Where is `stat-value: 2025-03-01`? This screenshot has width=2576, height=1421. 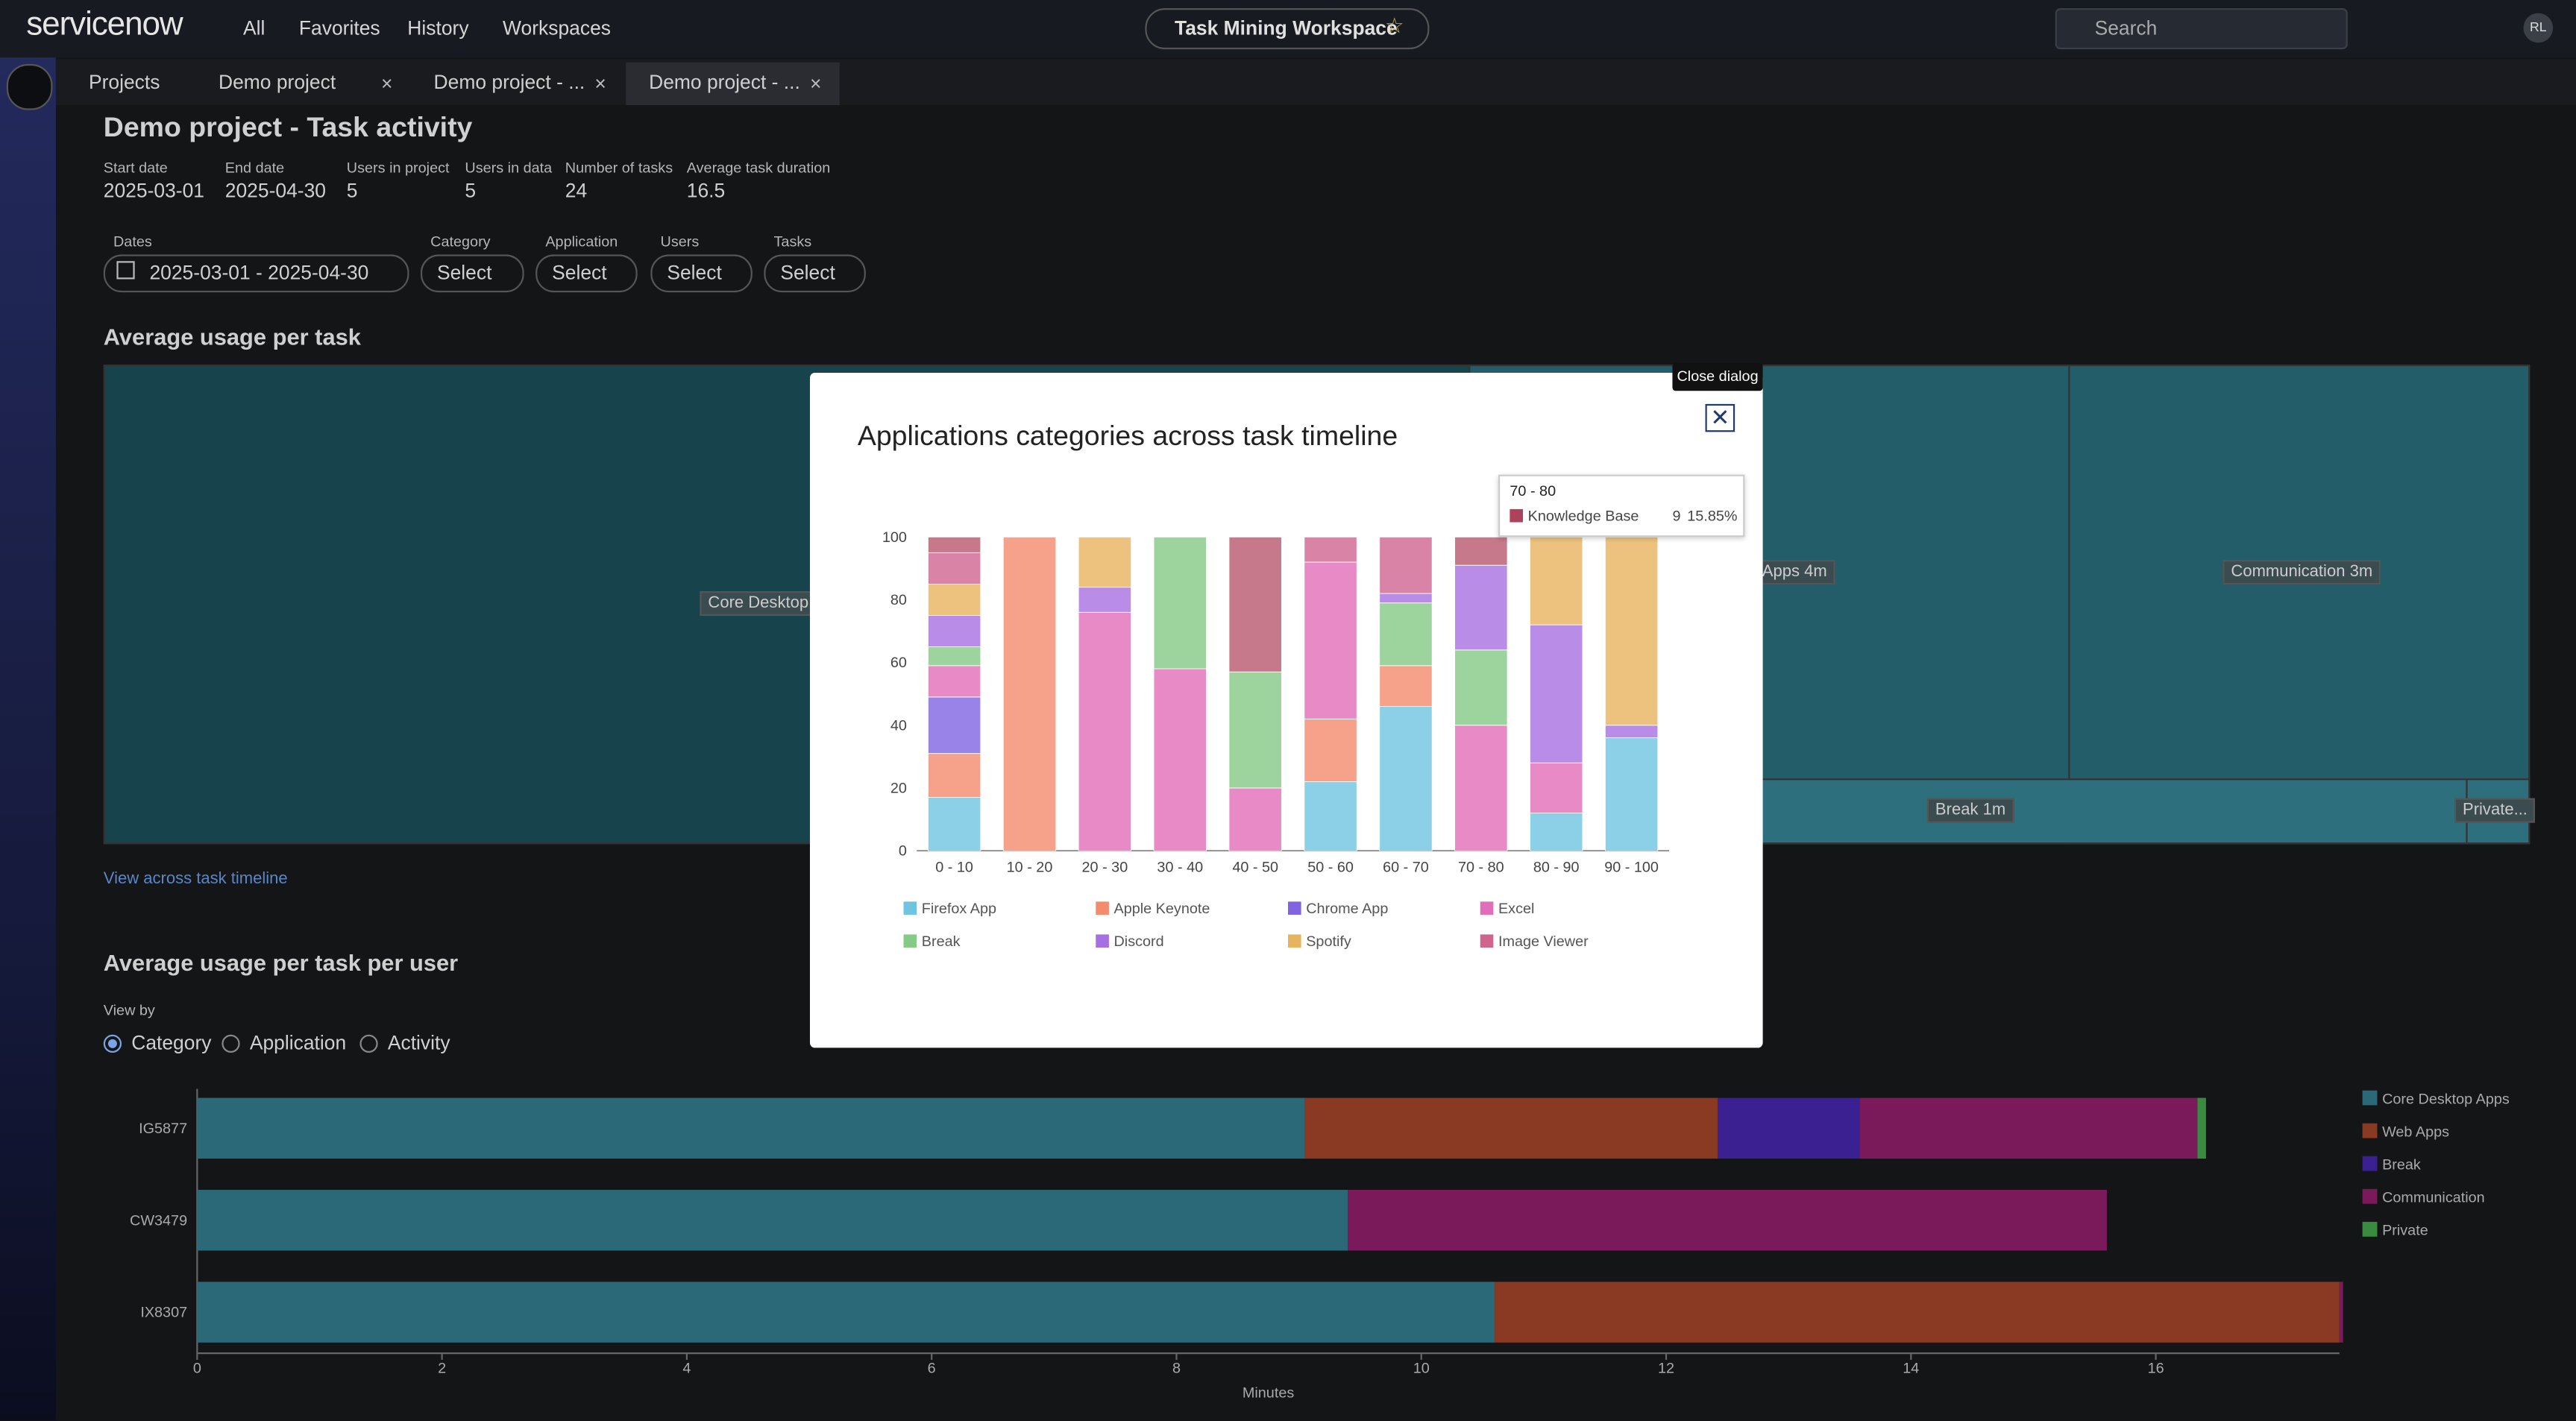
stat-value: 2025-03-01 is located at coordinates (154, 190).